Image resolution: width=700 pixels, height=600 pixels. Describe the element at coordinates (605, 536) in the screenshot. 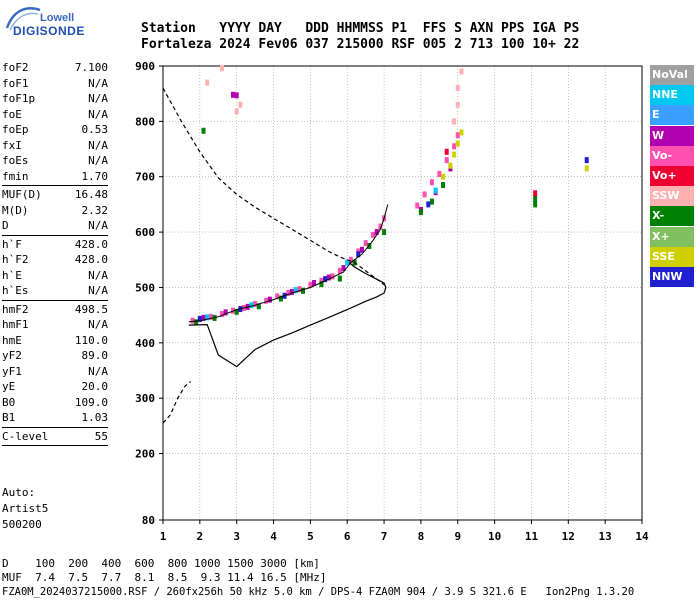

I see `x-tick-label: 13` at that location.